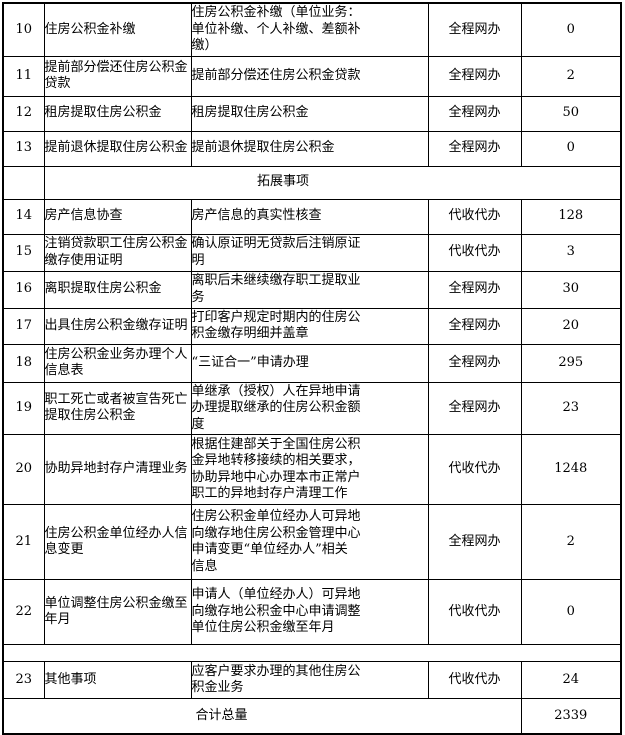  What do you see at coordinates (23, 252) in the screenshot?
I see `seq-cell: 15` at bounding box center [23, 252].